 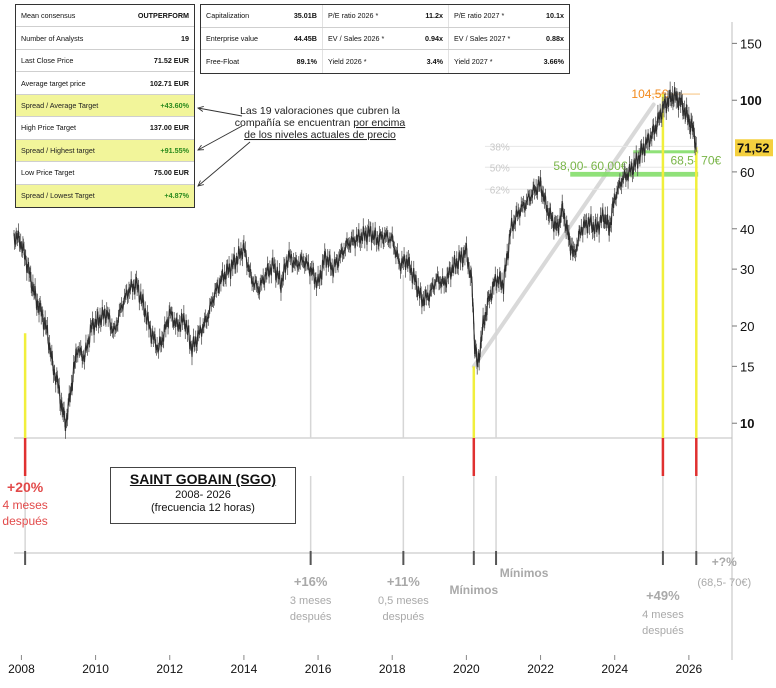 What do you see at coordinates (244, 669) in the screenshot?
I see `x-tick-label: 2014` at bounding box center [244, 669].